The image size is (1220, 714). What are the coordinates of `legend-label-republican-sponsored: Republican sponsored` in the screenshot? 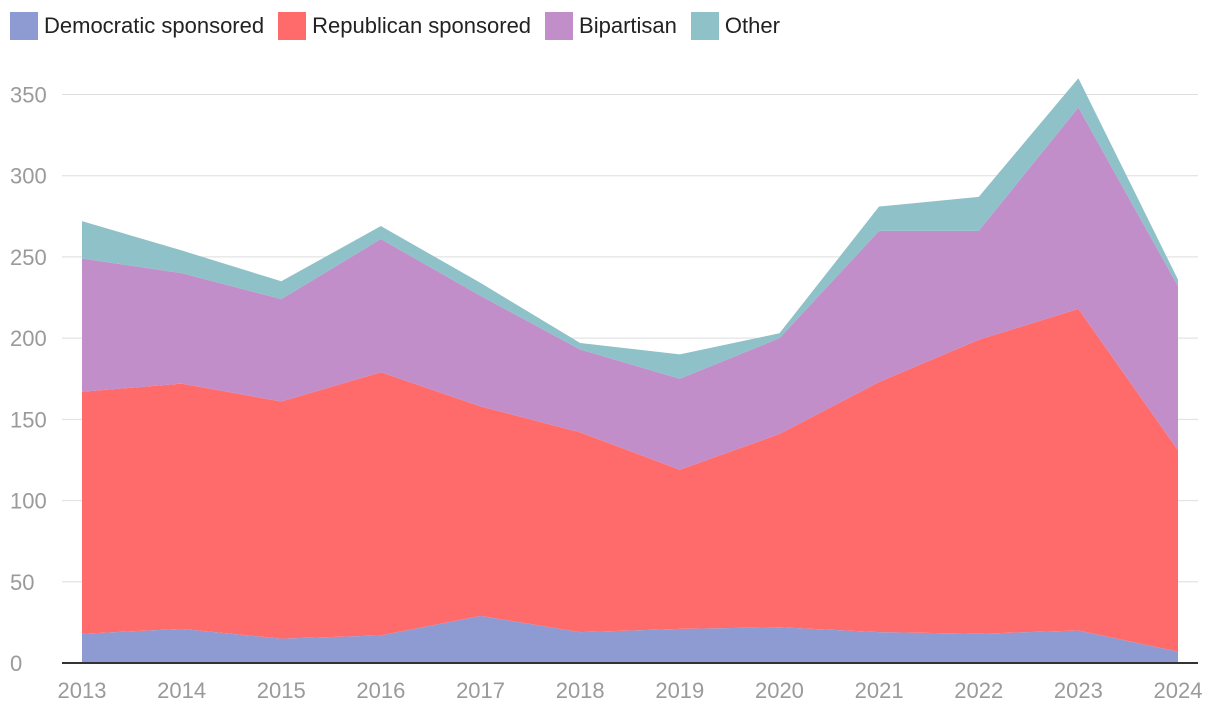 It's located at (422, 25).